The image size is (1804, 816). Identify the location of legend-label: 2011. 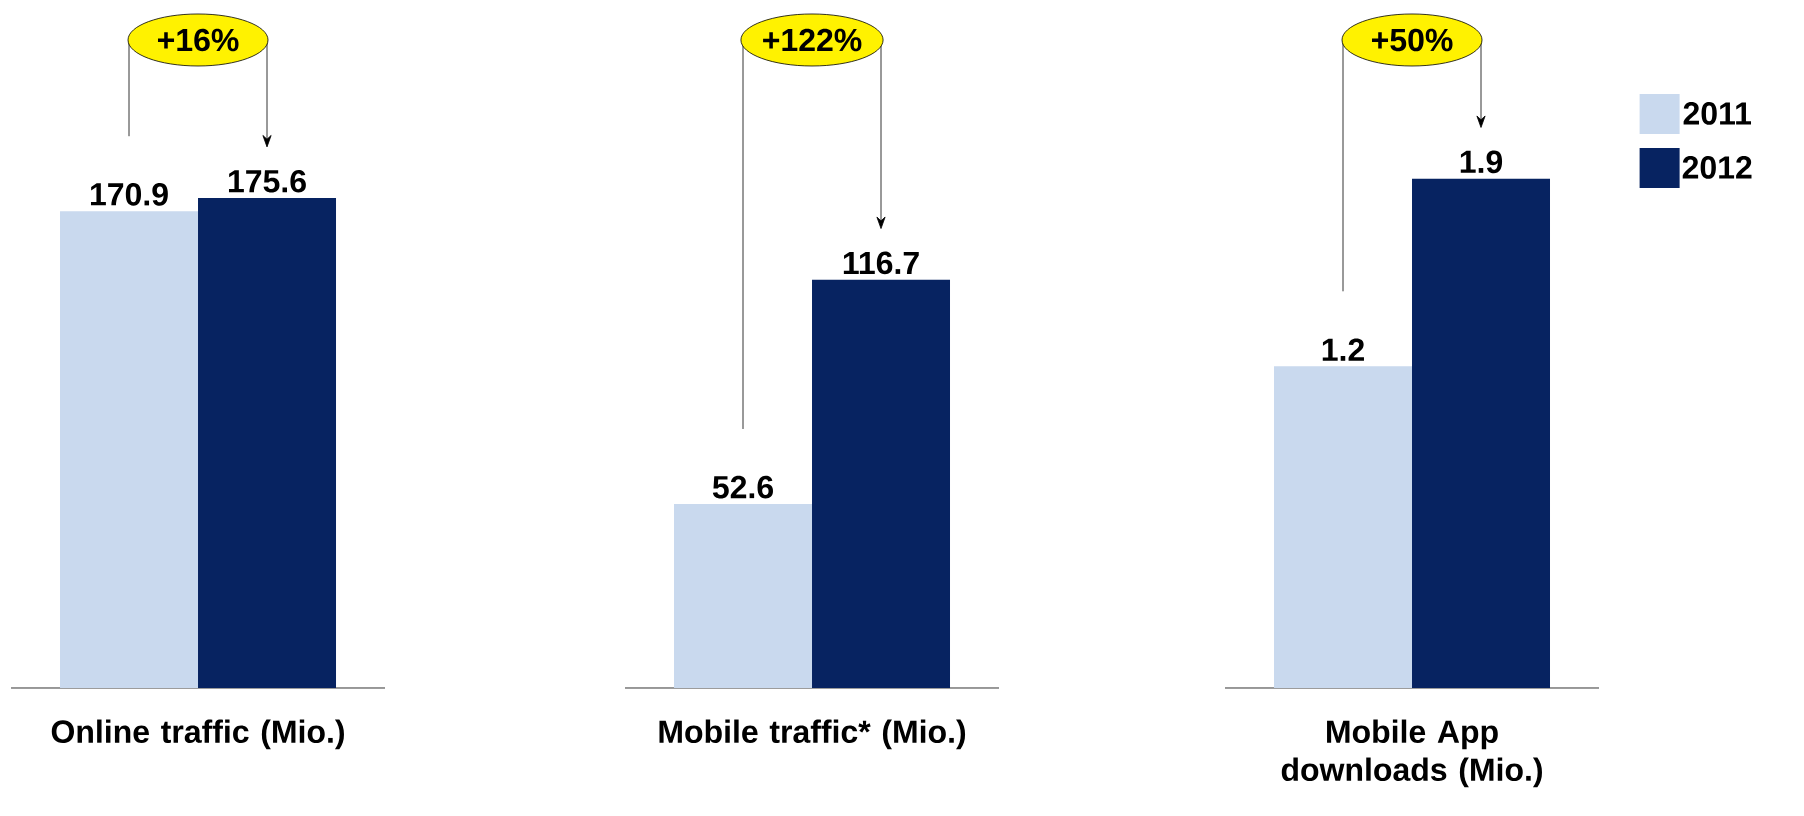
(1717, 113).